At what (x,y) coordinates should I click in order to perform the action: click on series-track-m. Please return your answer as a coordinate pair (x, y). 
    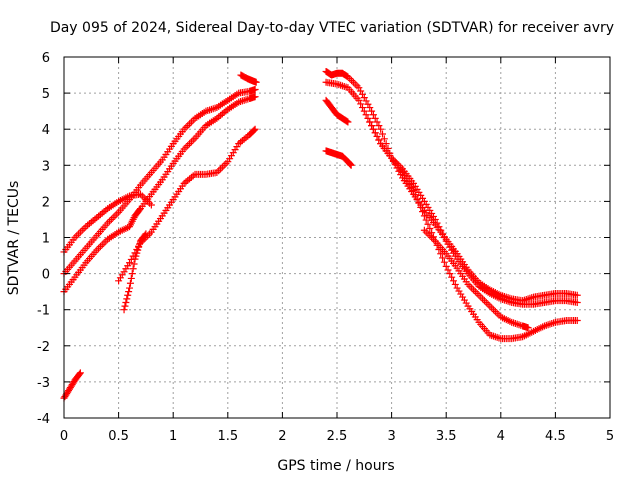
    Looking at the image, I should click on (338, 158).